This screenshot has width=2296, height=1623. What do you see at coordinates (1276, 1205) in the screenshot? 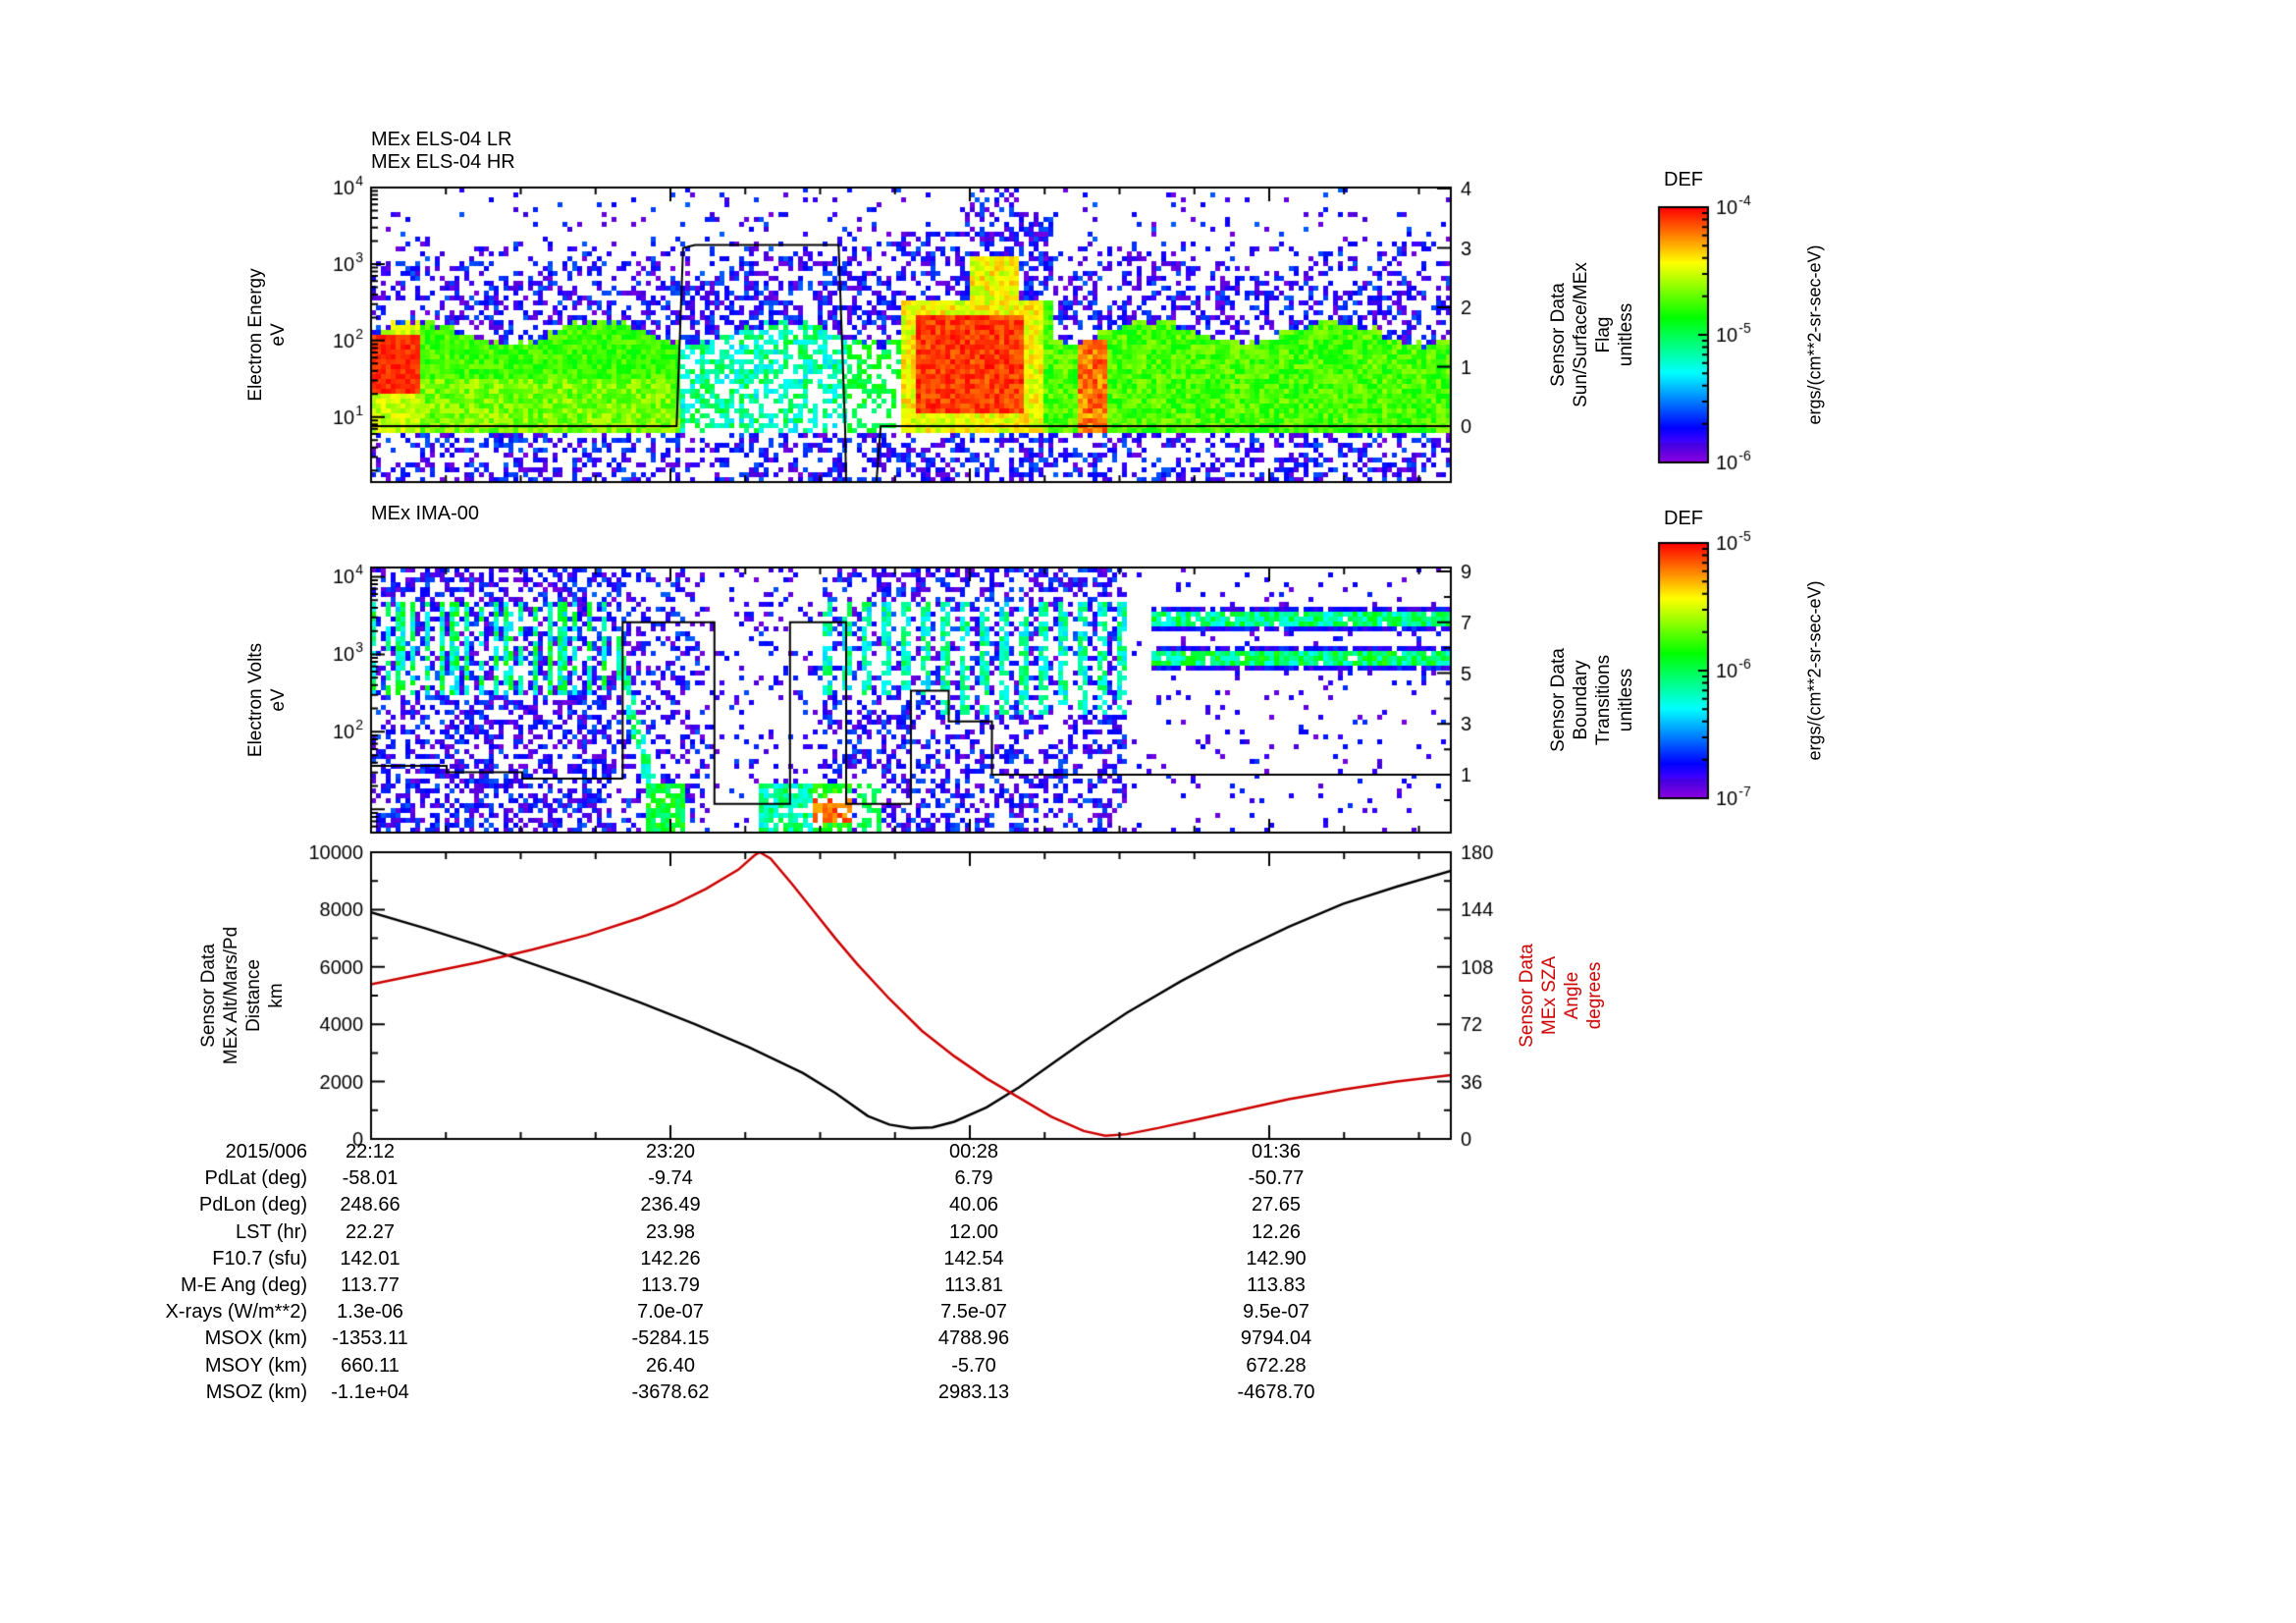
I see `table-cell: 27.65` at bounding box center [1276, 1205].